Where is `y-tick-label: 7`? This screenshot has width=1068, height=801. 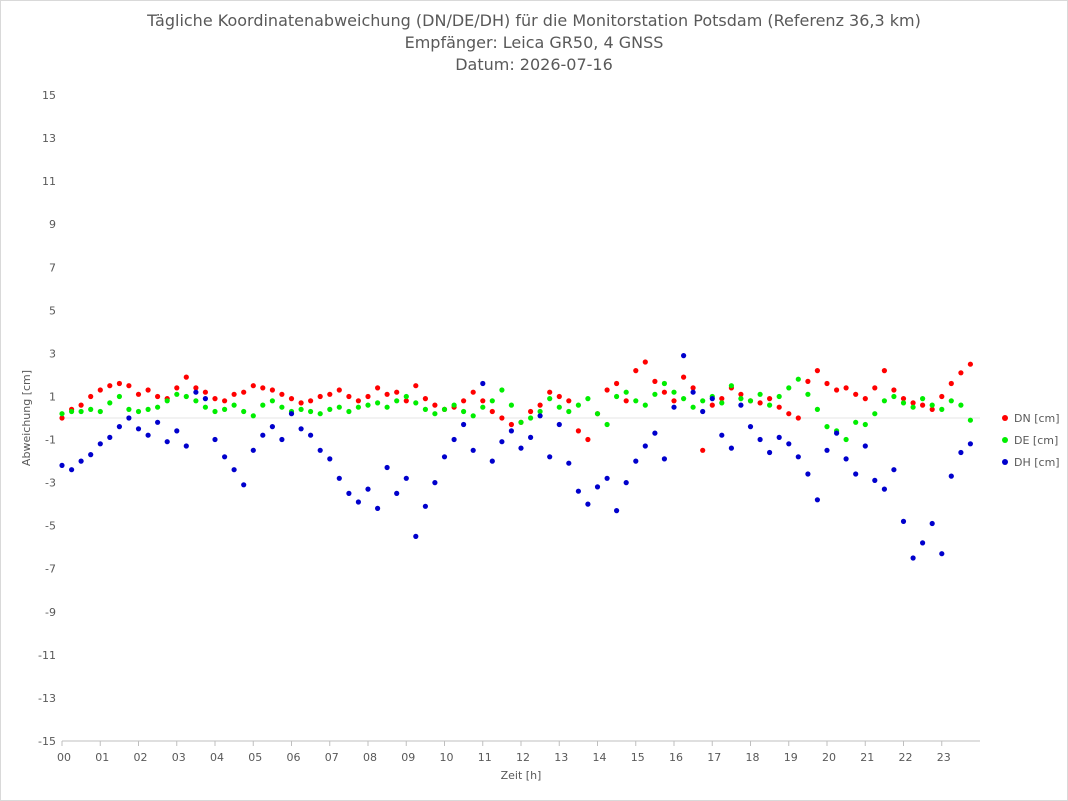 y-tick-label: 7 is located at coordinates (52, 267).